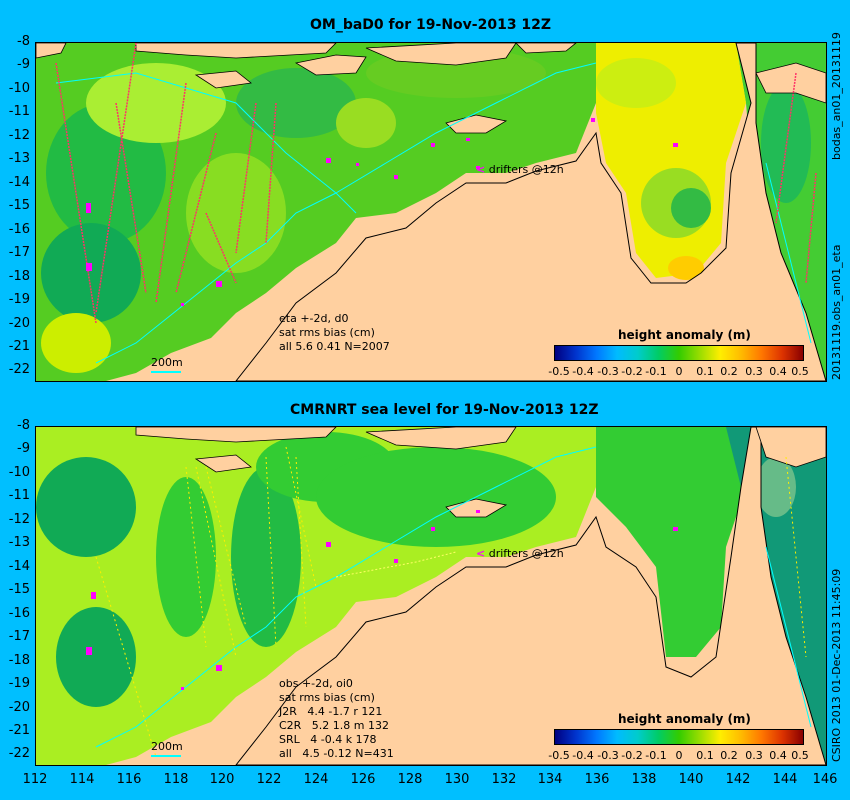 The width and height of the screenshot is (850, 800). What do you see at coordinates (167, 746) in the screenshot?
I see `bottom-scale-label: 200m` at bounding box center [167, 746].